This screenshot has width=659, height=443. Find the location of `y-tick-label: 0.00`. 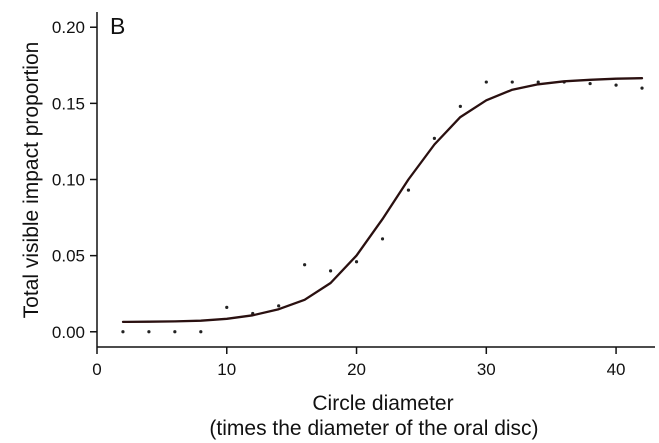

y-tick-label: 0.00 is located at coordinates (68, 332).